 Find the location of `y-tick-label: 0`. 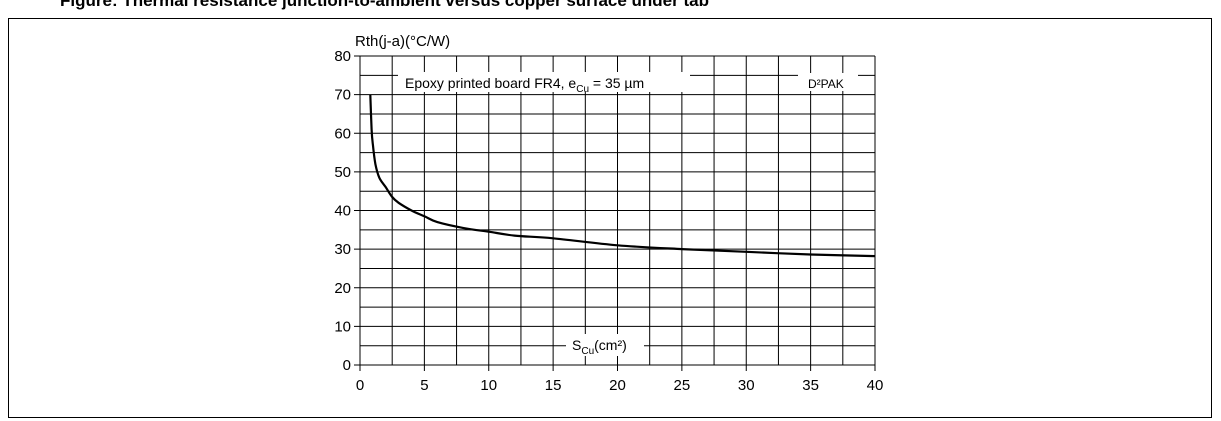

y-tick-label: 0 is located at coordinates (347, 365).